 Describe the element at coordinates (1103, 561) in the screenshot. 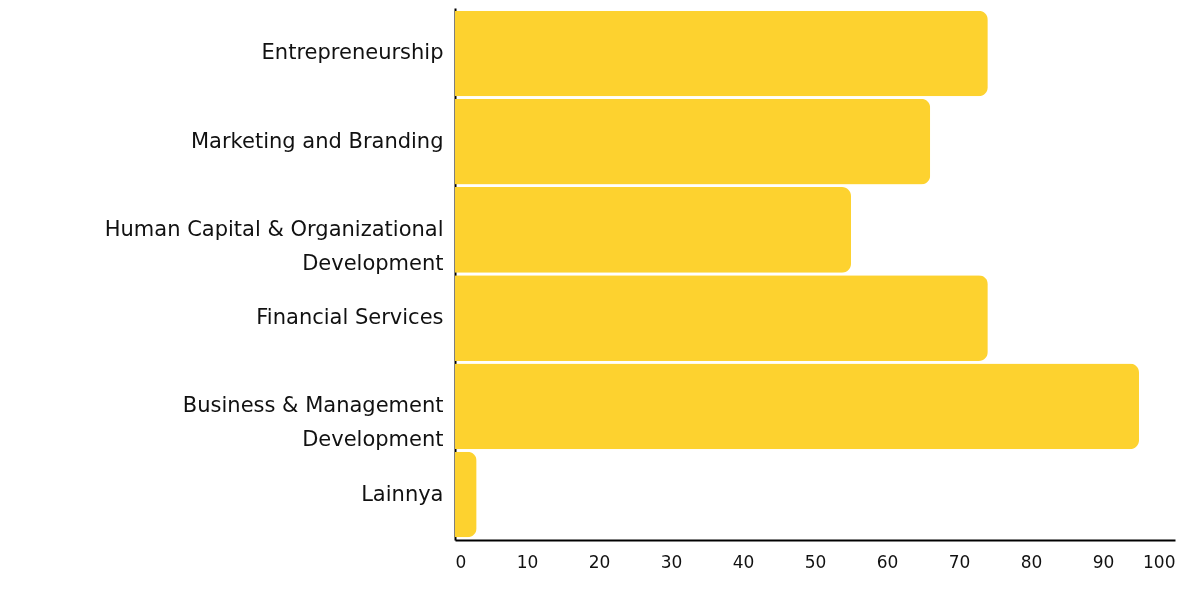

I see `x-tick-label: 90` at that location.